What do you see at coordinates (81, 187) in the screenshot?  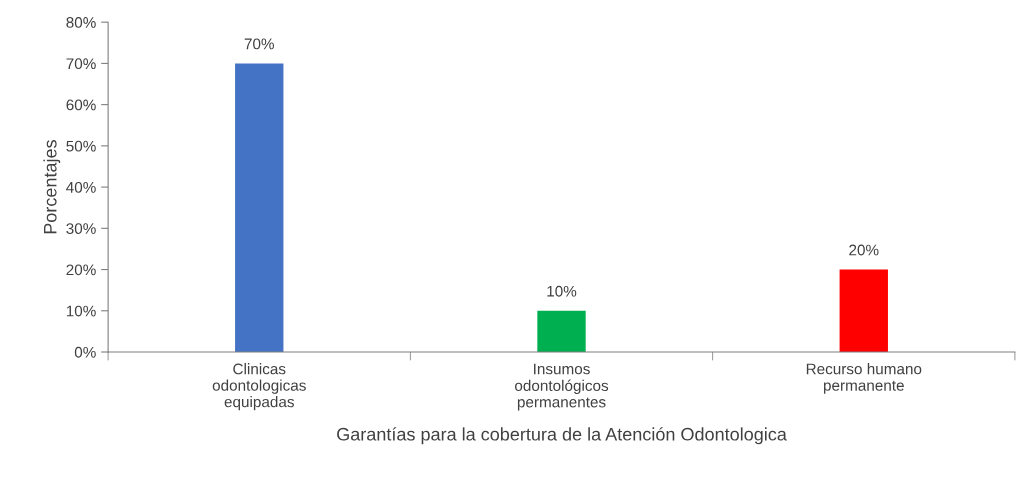 I see `y-tick-label: 40%` at bounding box center [81, 187].